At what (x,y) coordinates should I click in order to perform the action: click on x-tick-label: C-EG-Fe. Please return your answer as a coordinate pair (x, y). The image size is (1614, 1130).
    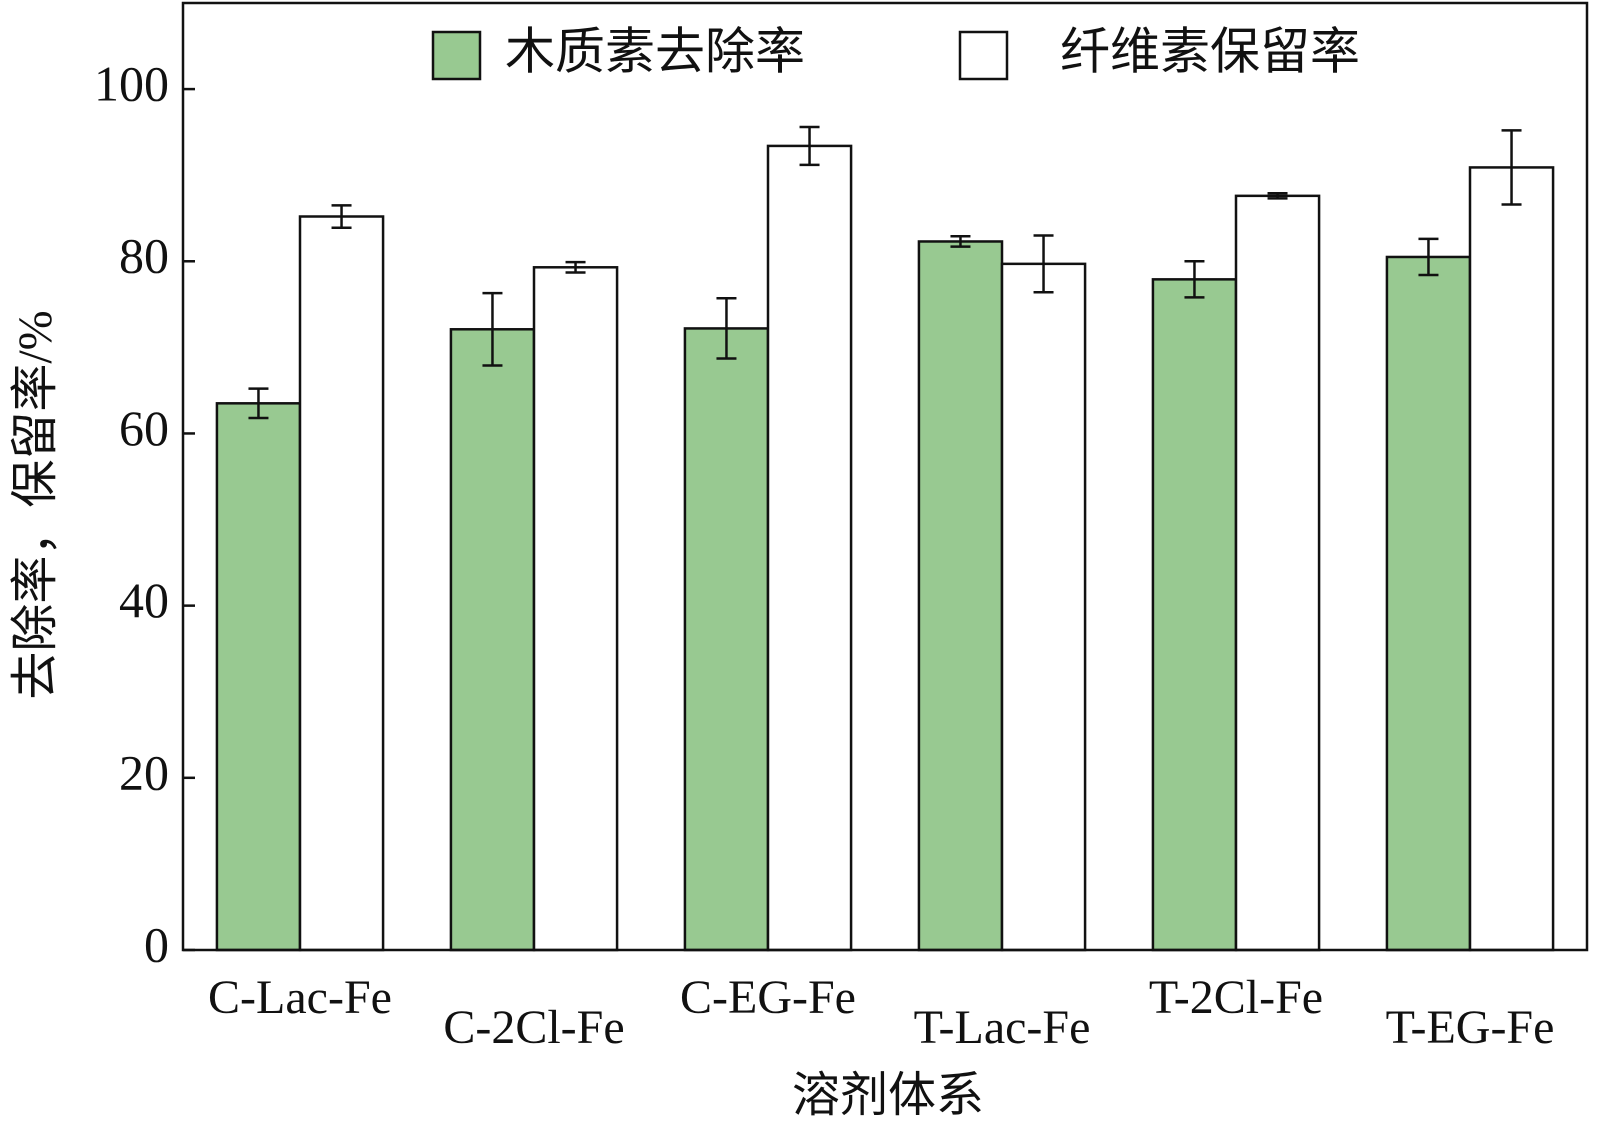
    Looking at the image, I should click on (768, 997).